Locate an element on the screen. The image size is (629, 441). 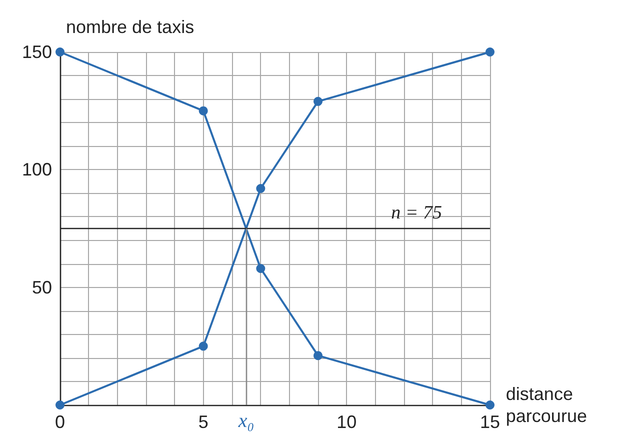
x-tick-label: 15 is located at coordinates (490, 422).